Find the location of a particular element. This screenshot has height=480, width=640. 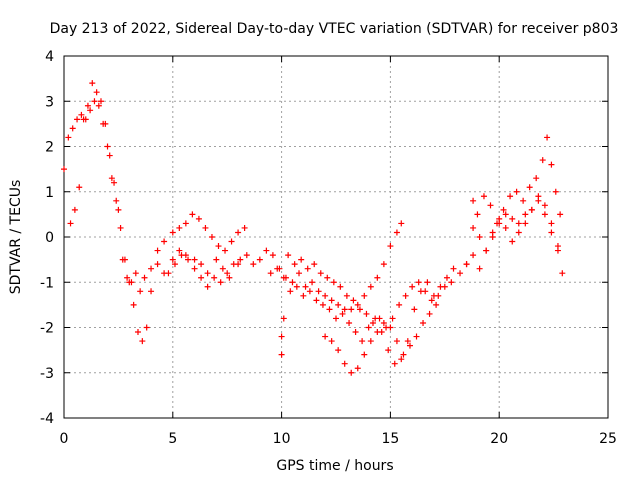

y-tick-label: 4 is located at coordinates (49, 57).